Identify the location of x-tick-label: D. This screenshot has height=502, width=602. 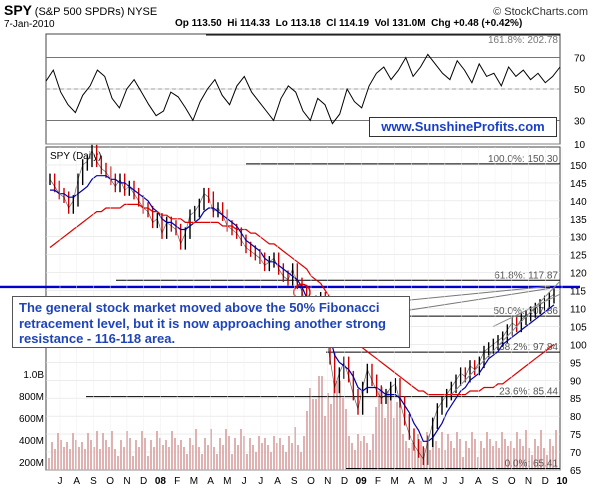
(344, 481).